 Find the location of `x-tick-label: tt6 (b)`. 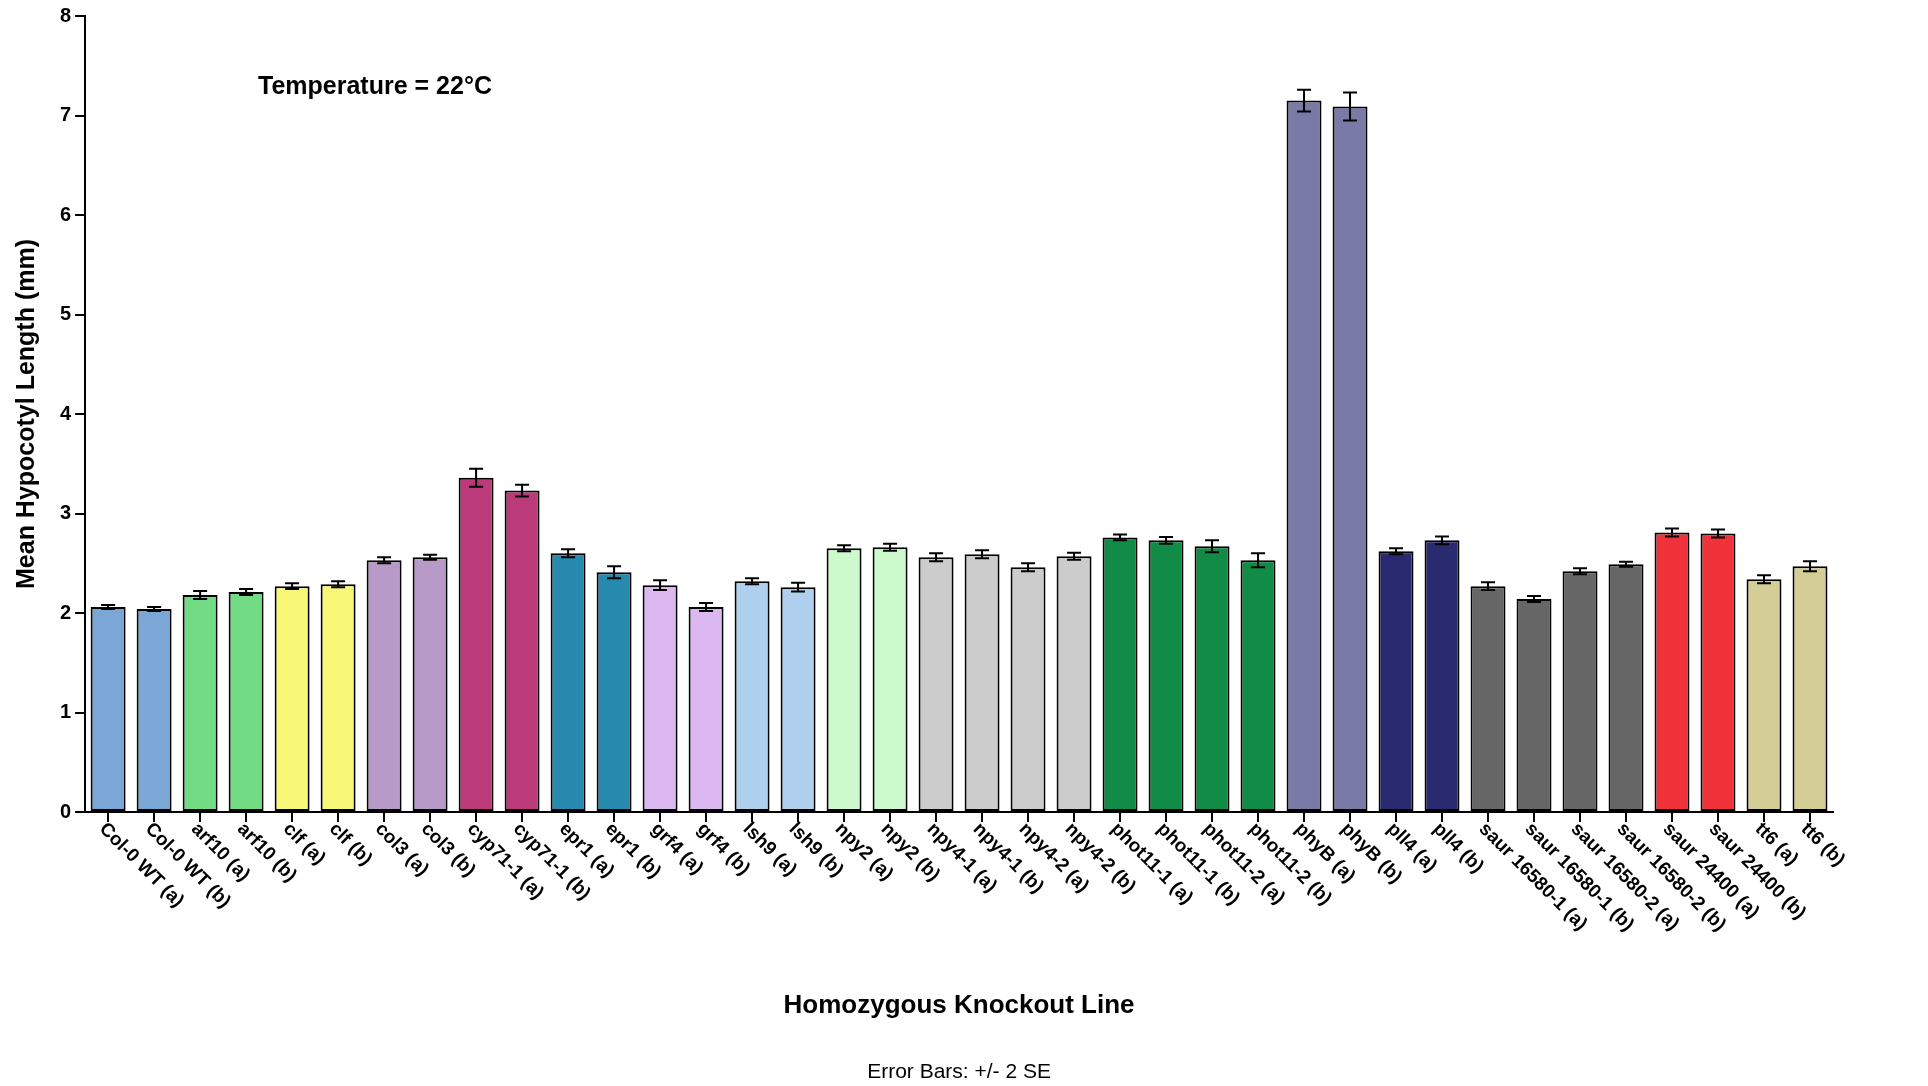

x-tick-label: tt6 (b) is located at coordinates (1823, 843).